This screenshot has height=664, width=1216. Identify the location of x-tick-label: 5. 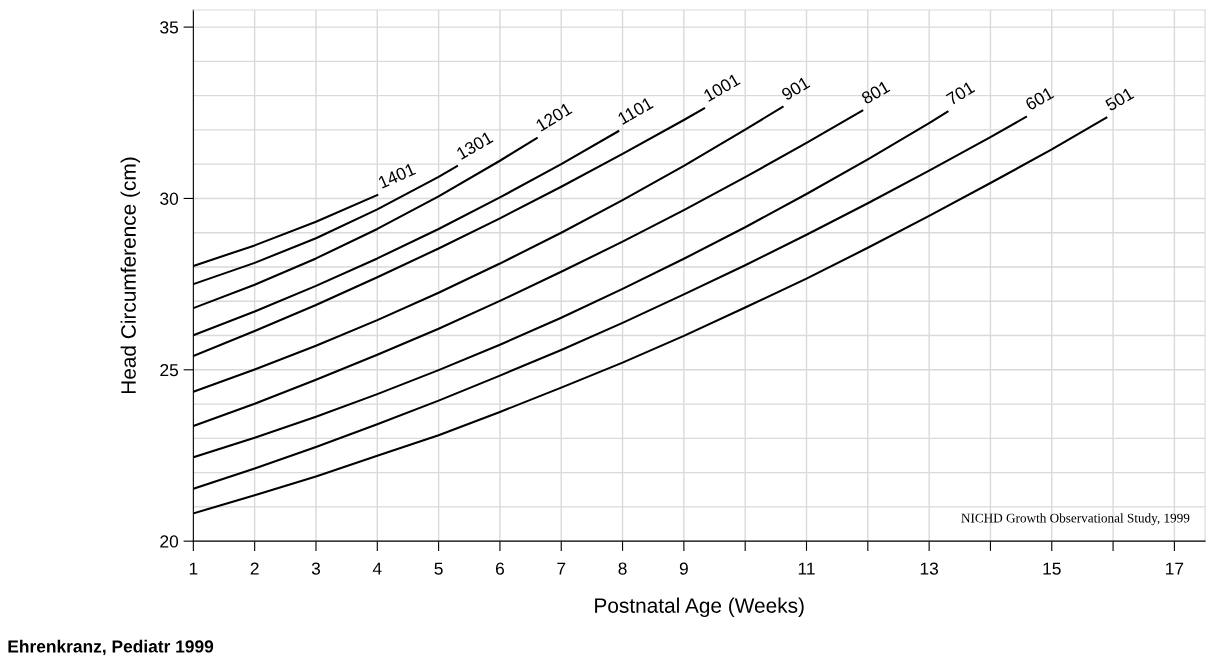
(438, 568).